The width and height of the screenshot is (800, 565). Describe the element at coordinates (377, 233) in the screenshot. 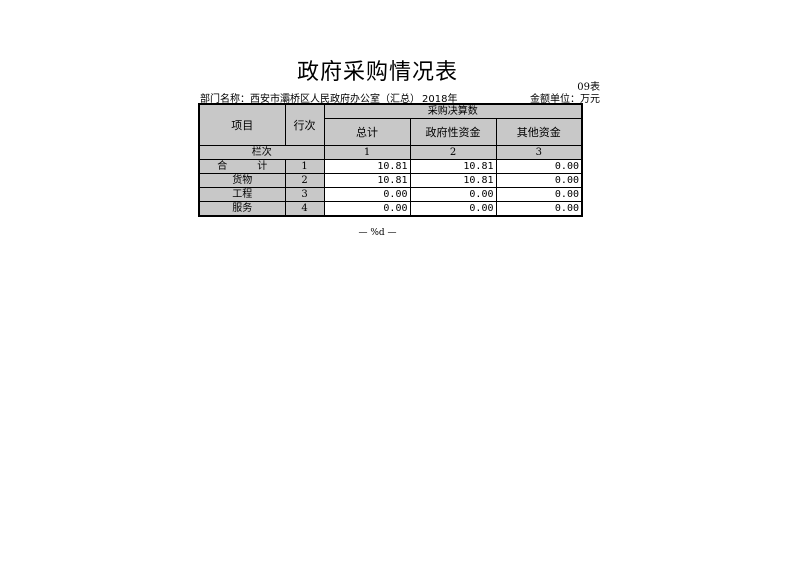

I see `page-number-footer: — %d —` at that location.